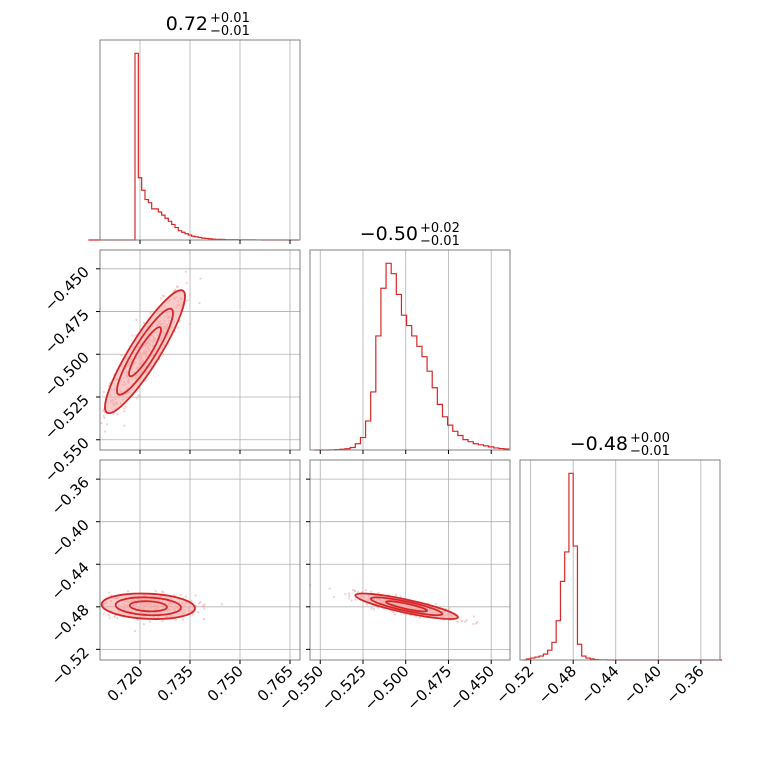 The width and height of the screenshot is (760, 760). Describe the element at coordinates (412, 356) in the screenshot. I see `histogram-step-line` at that location.